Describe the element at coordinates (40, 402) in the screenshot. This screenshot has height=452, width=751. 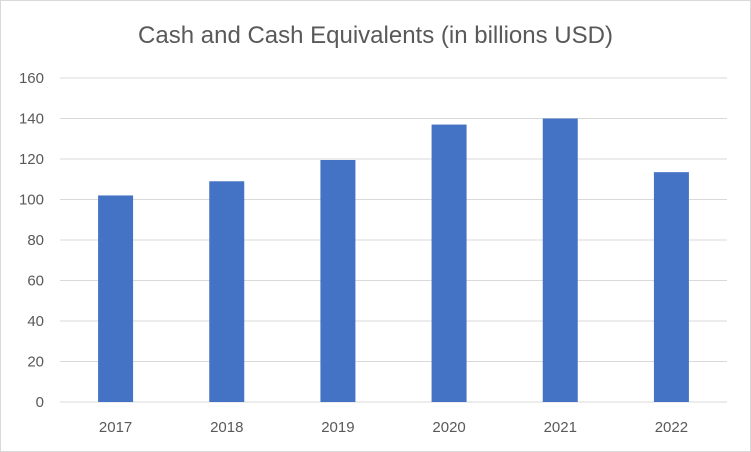
I see `y-tick-label: 0` at that location.